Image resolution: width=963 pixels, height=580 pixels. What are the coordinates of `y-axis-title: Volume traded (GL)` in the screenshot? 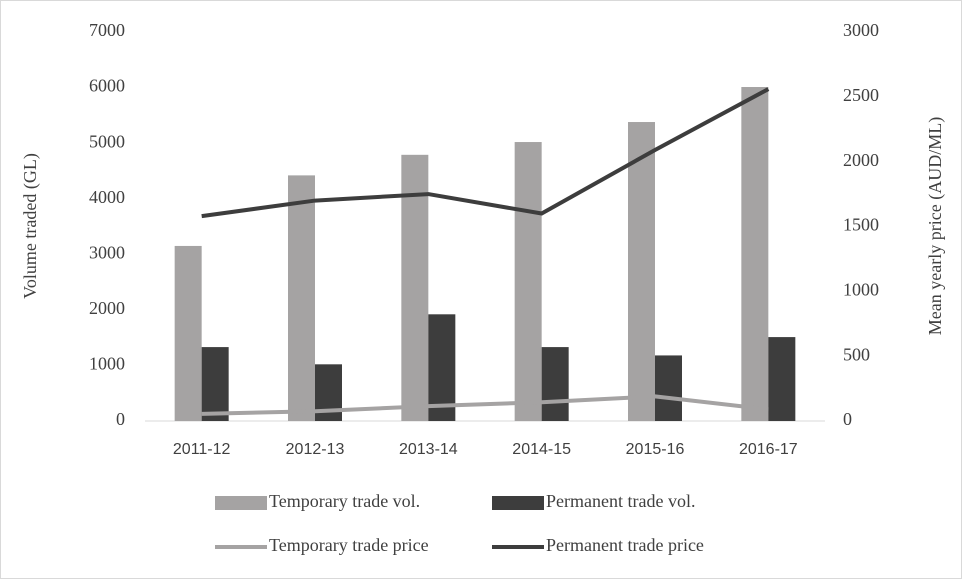 It's located at (30, 226).